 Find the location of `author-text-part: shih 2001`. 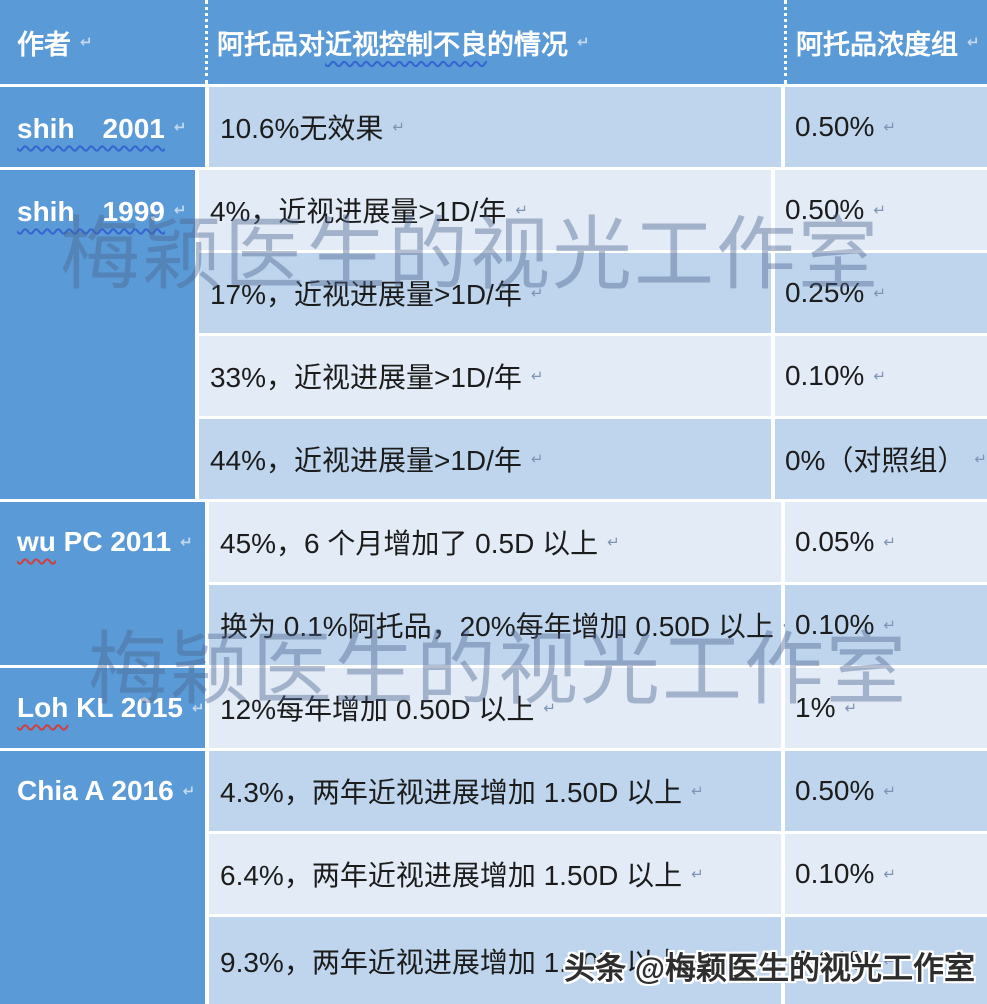

author-text-part: shih 2001 is located at coordinates (91, 128).